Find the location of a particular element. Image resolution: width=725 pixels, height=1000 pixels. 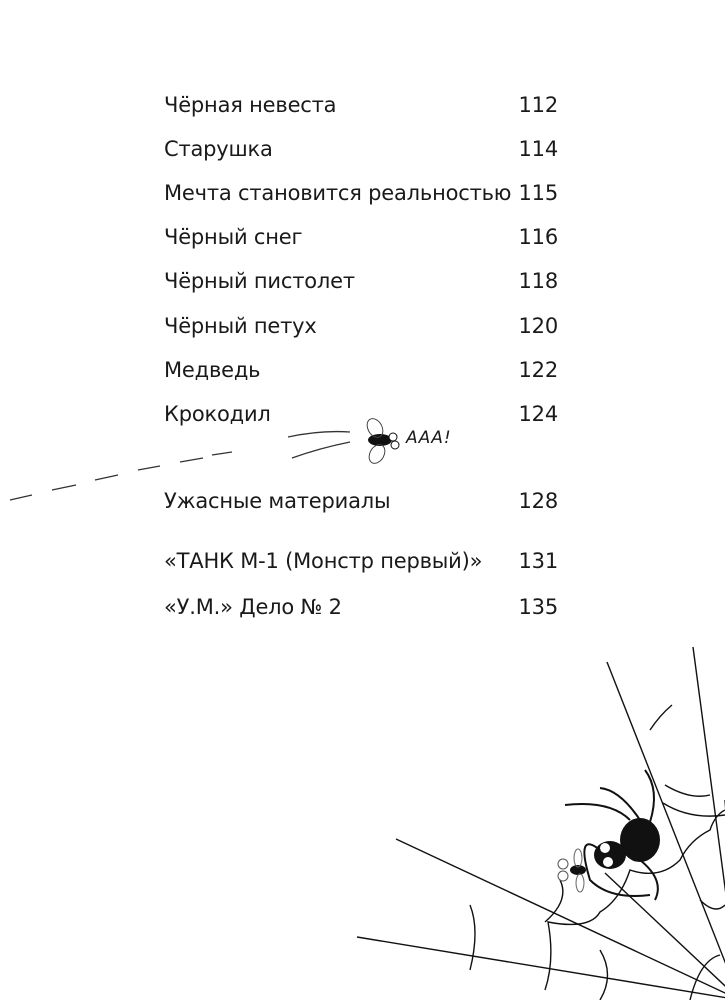

toc-entry-page: 112 is located at coordinates (538, 105).